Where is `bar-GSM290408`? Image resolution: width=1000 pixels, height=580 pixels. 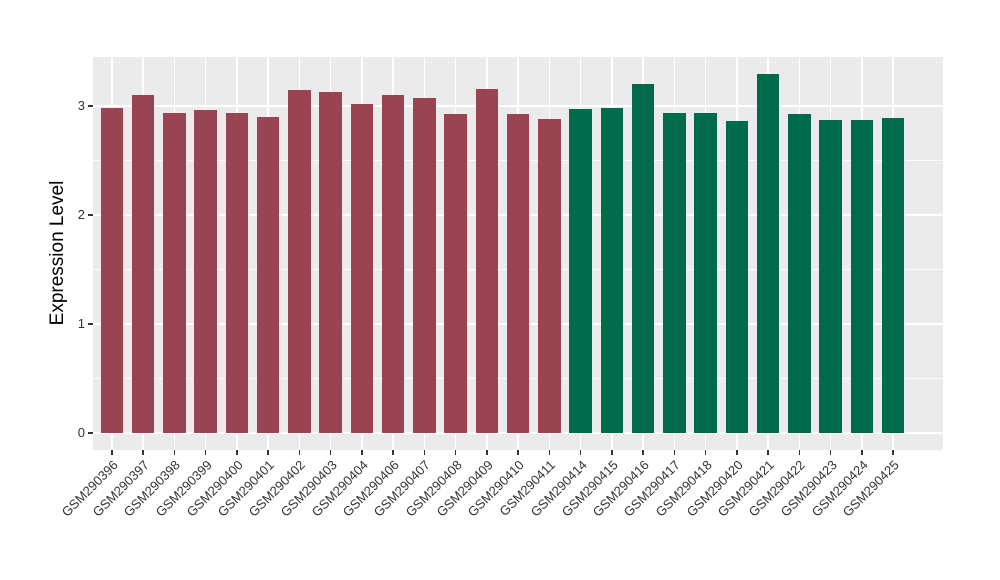 bar-GSM290408 is located at coordinates (455, 273).